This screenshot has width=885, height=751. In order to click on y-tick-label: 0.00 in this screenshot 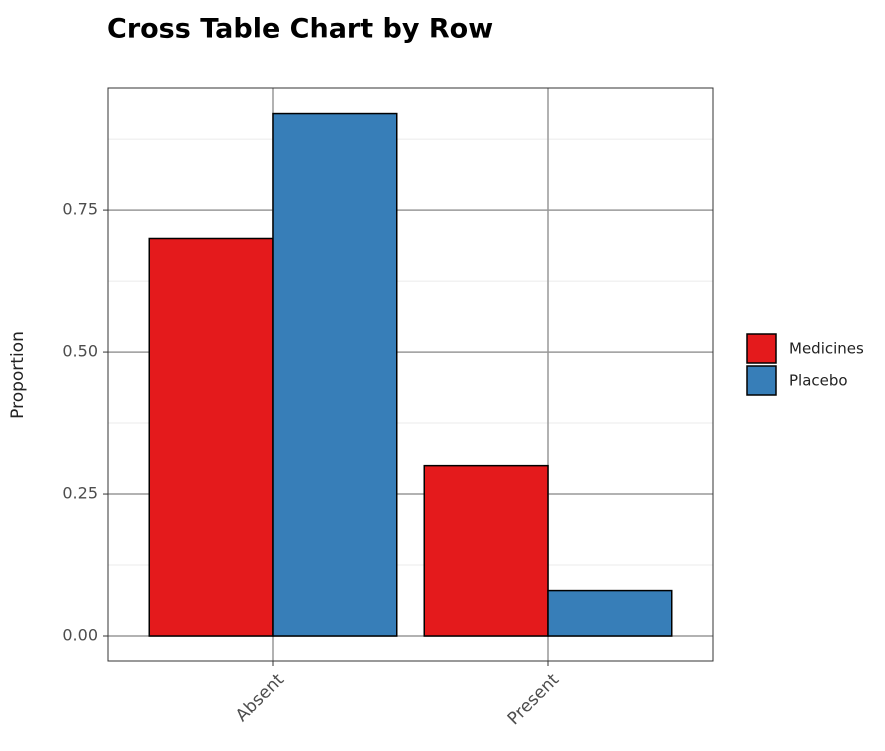, I will do `click(80, 635)`.